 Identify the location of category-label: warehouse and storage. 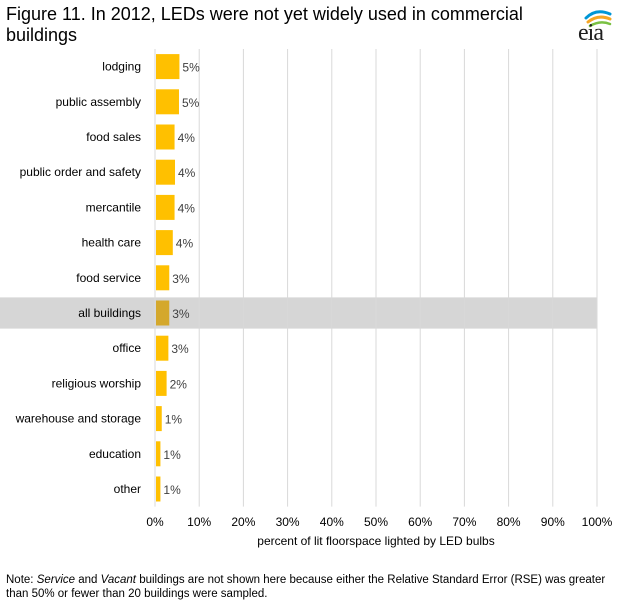
(78, 419).